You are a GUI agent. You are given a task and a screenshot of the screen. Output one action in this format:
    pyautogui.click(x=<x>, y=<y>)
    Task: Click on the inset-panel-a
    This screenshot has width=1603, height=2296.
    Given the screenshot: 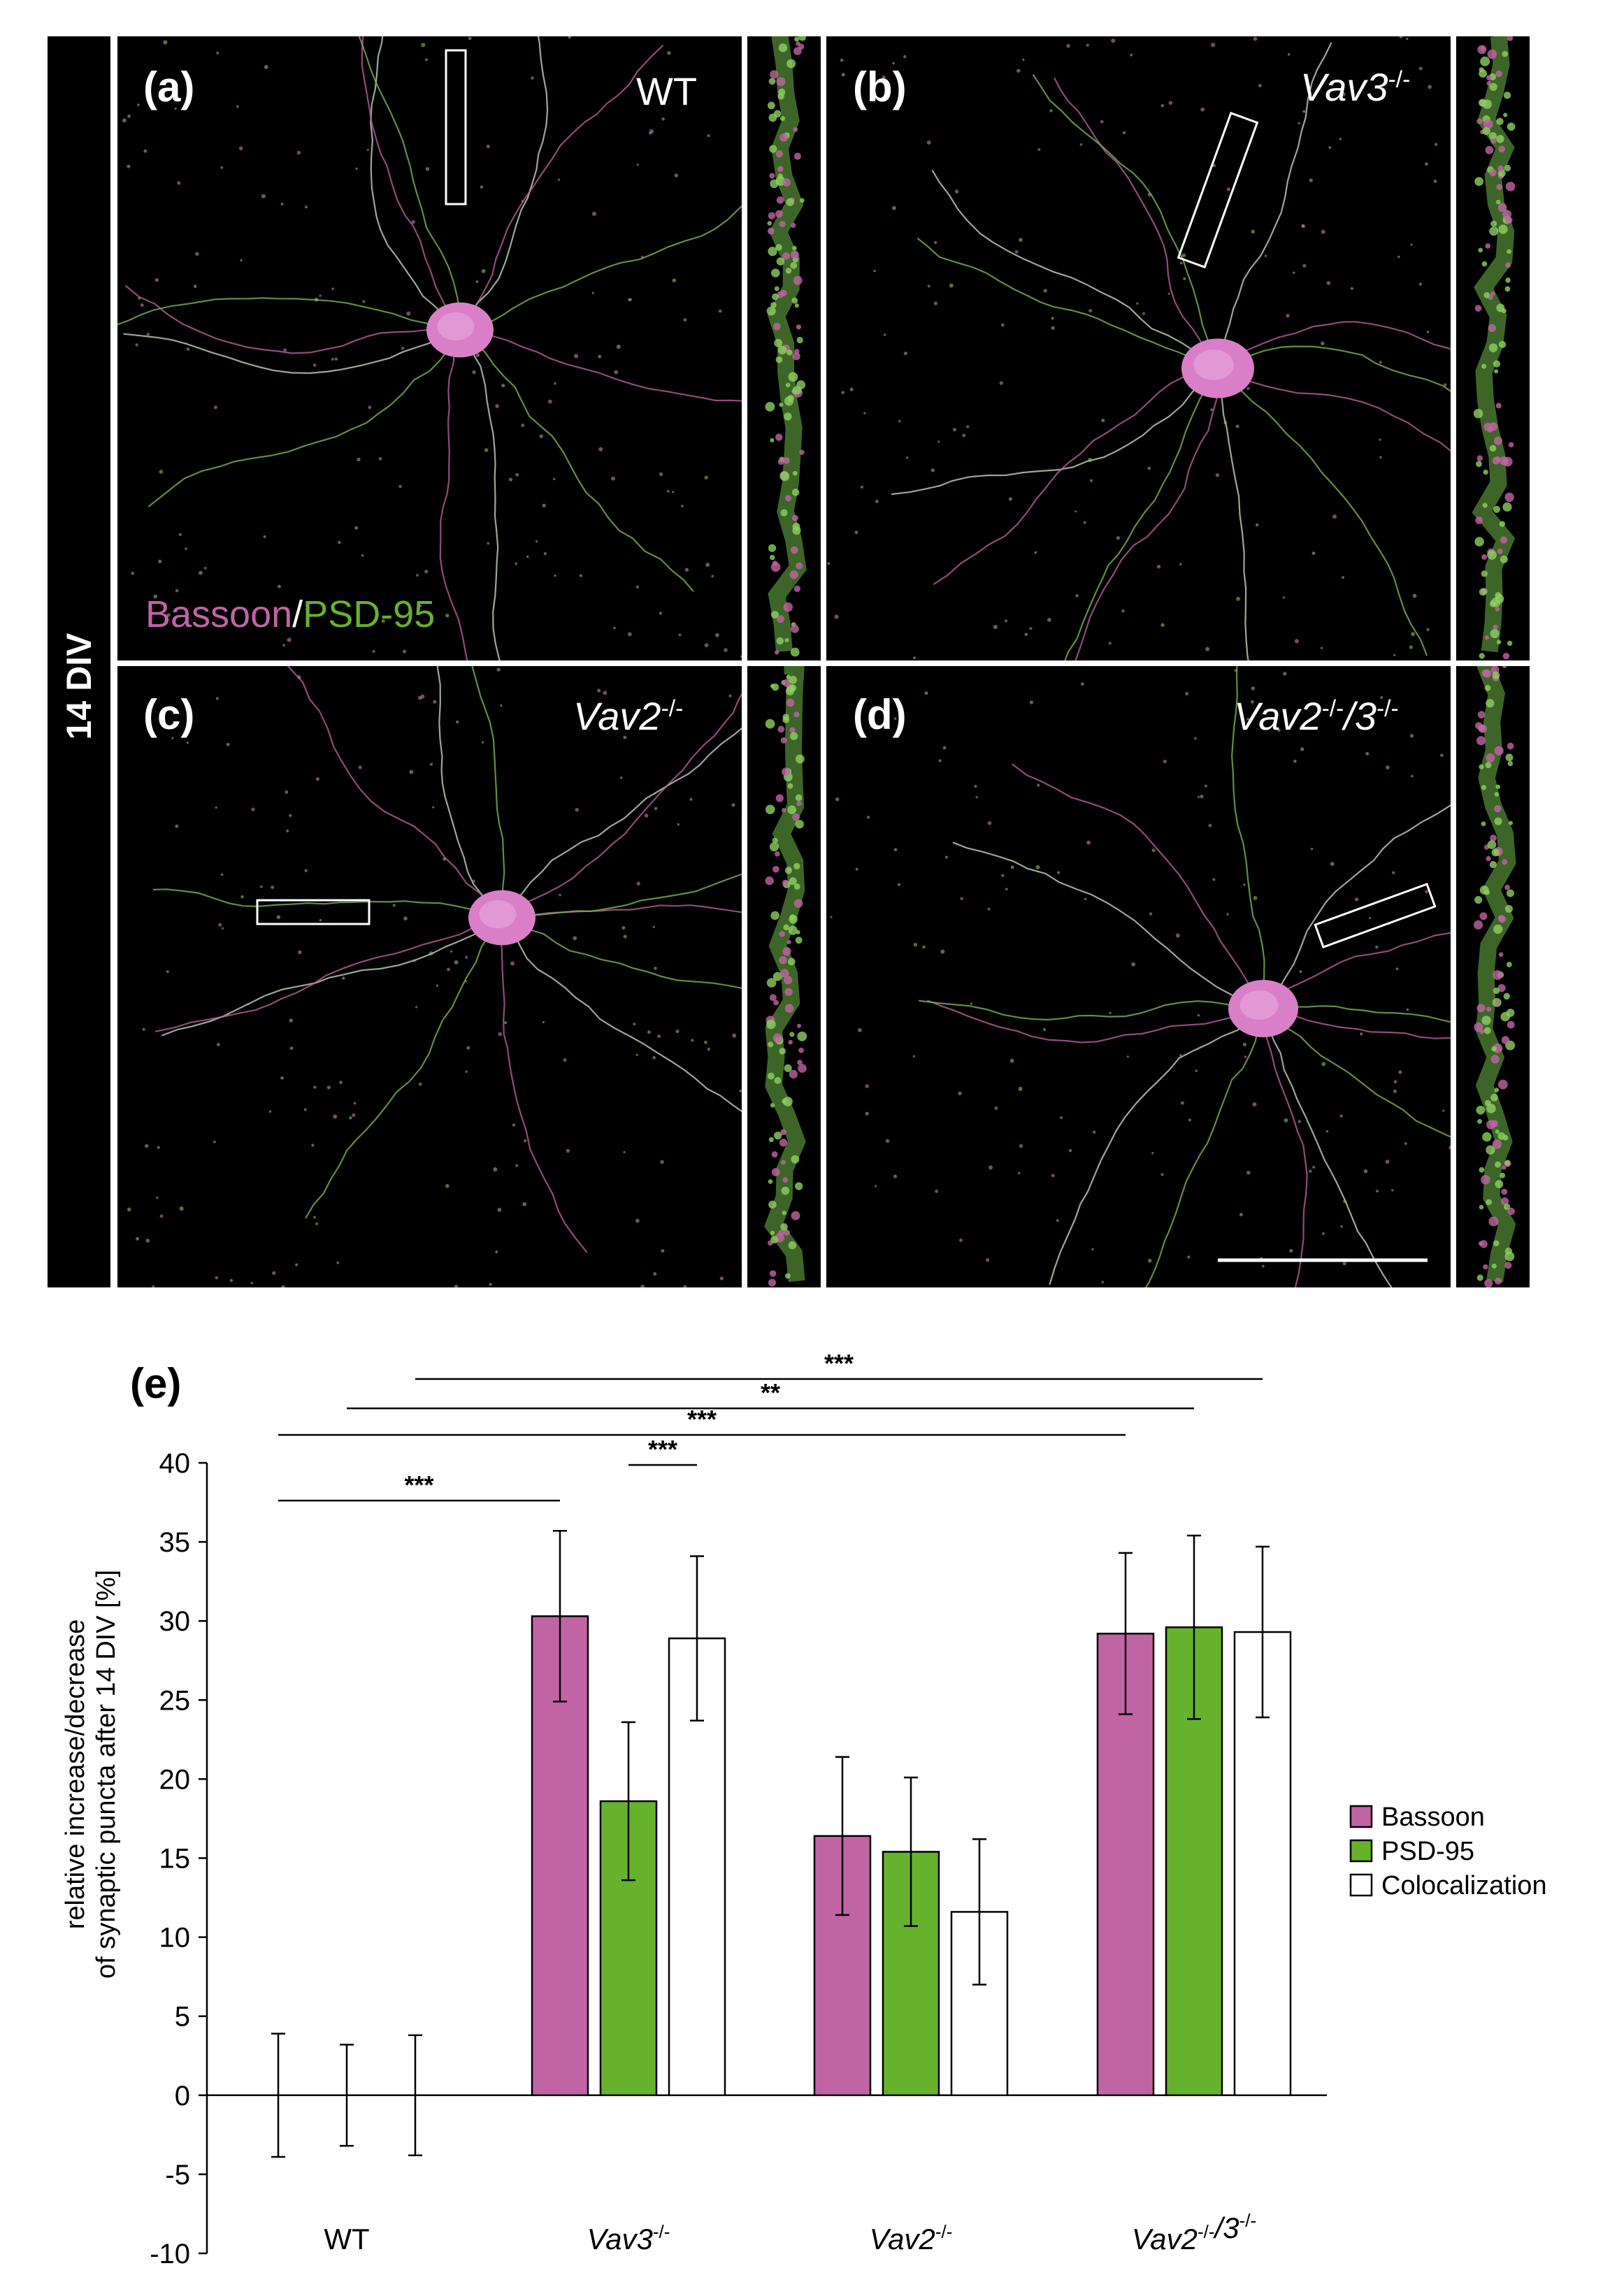 What is the action you would take?
    pyautogui.click(x=784, y=348)
    